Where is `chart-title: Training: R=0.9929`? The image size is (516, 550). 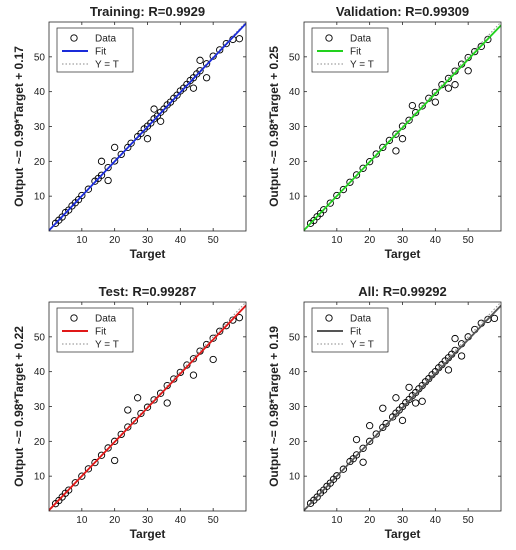
chart-title: Training: R=0.9929 is located at coordinates (147, 11).